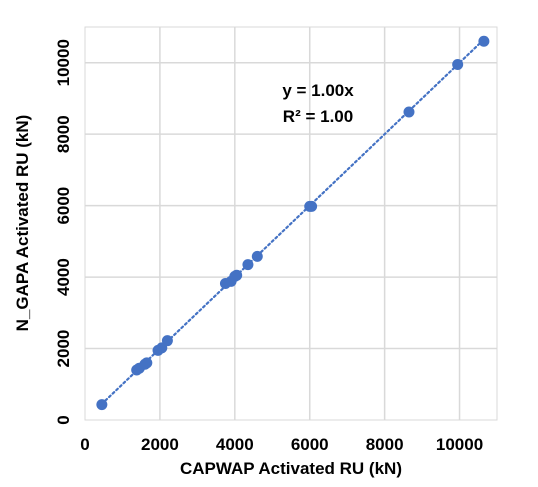  Describe the element at coordinates (63, 134) in the screenshot. I see `y-tick-label: 8000` at that location.